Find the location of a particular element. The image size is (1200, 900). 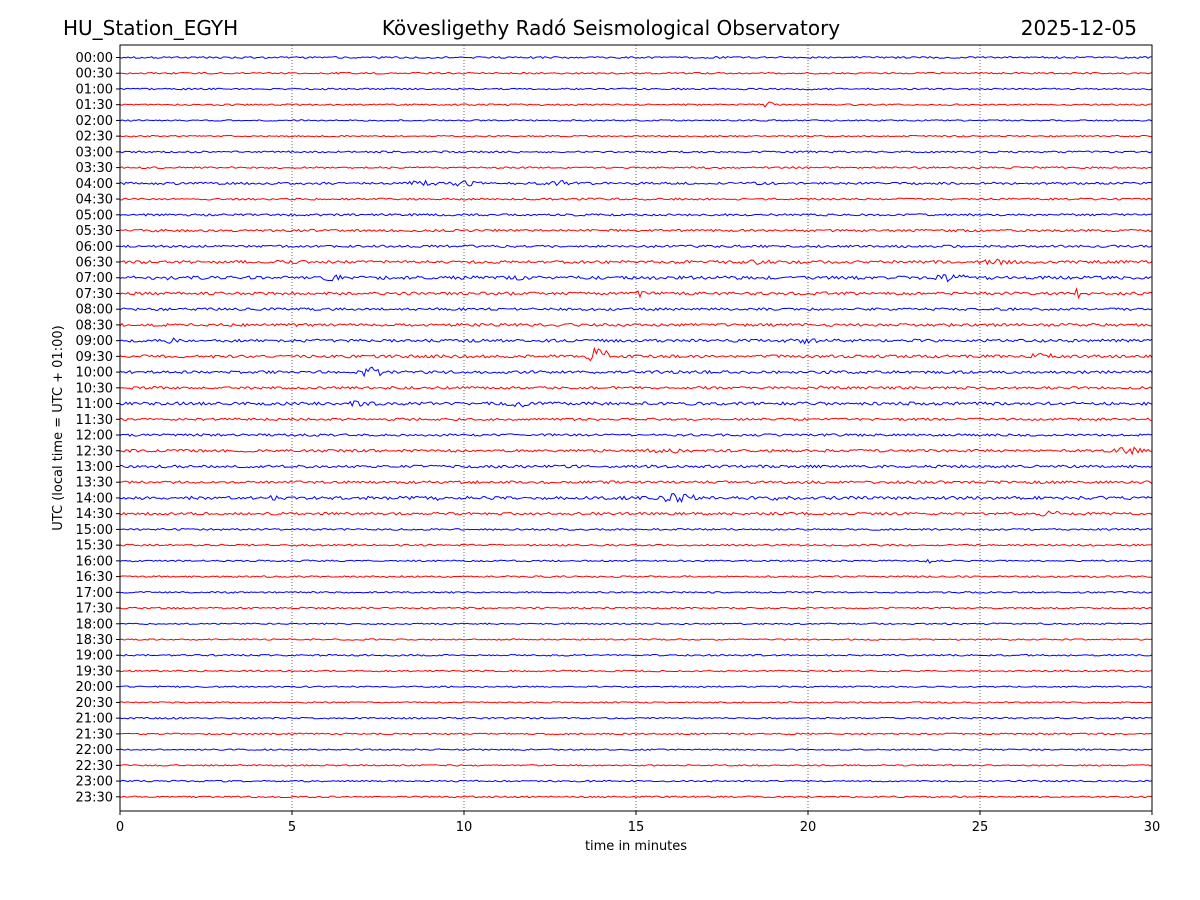

y-tick-label: 15:00 is located at coordinates (94, 530).